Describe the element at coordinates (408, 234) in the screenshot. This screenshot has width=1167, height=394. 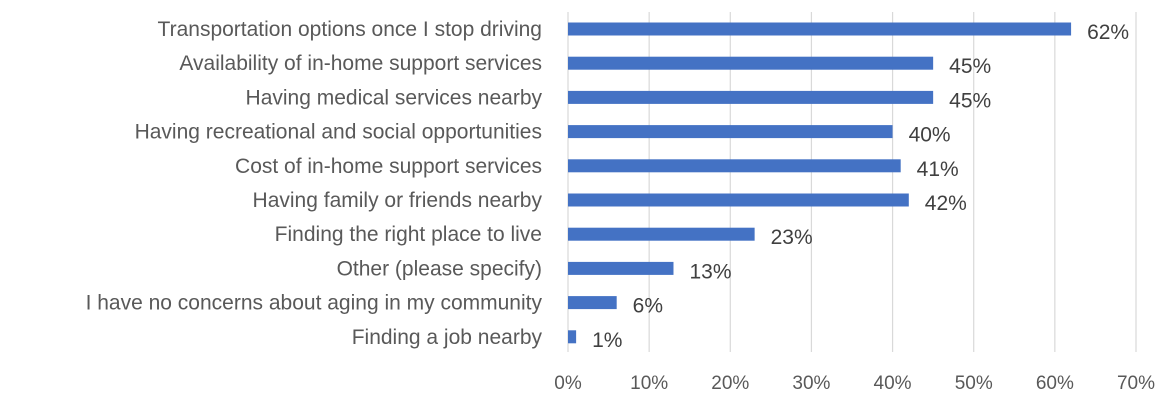
I see `category-label: Finding the right place to live` at that location.